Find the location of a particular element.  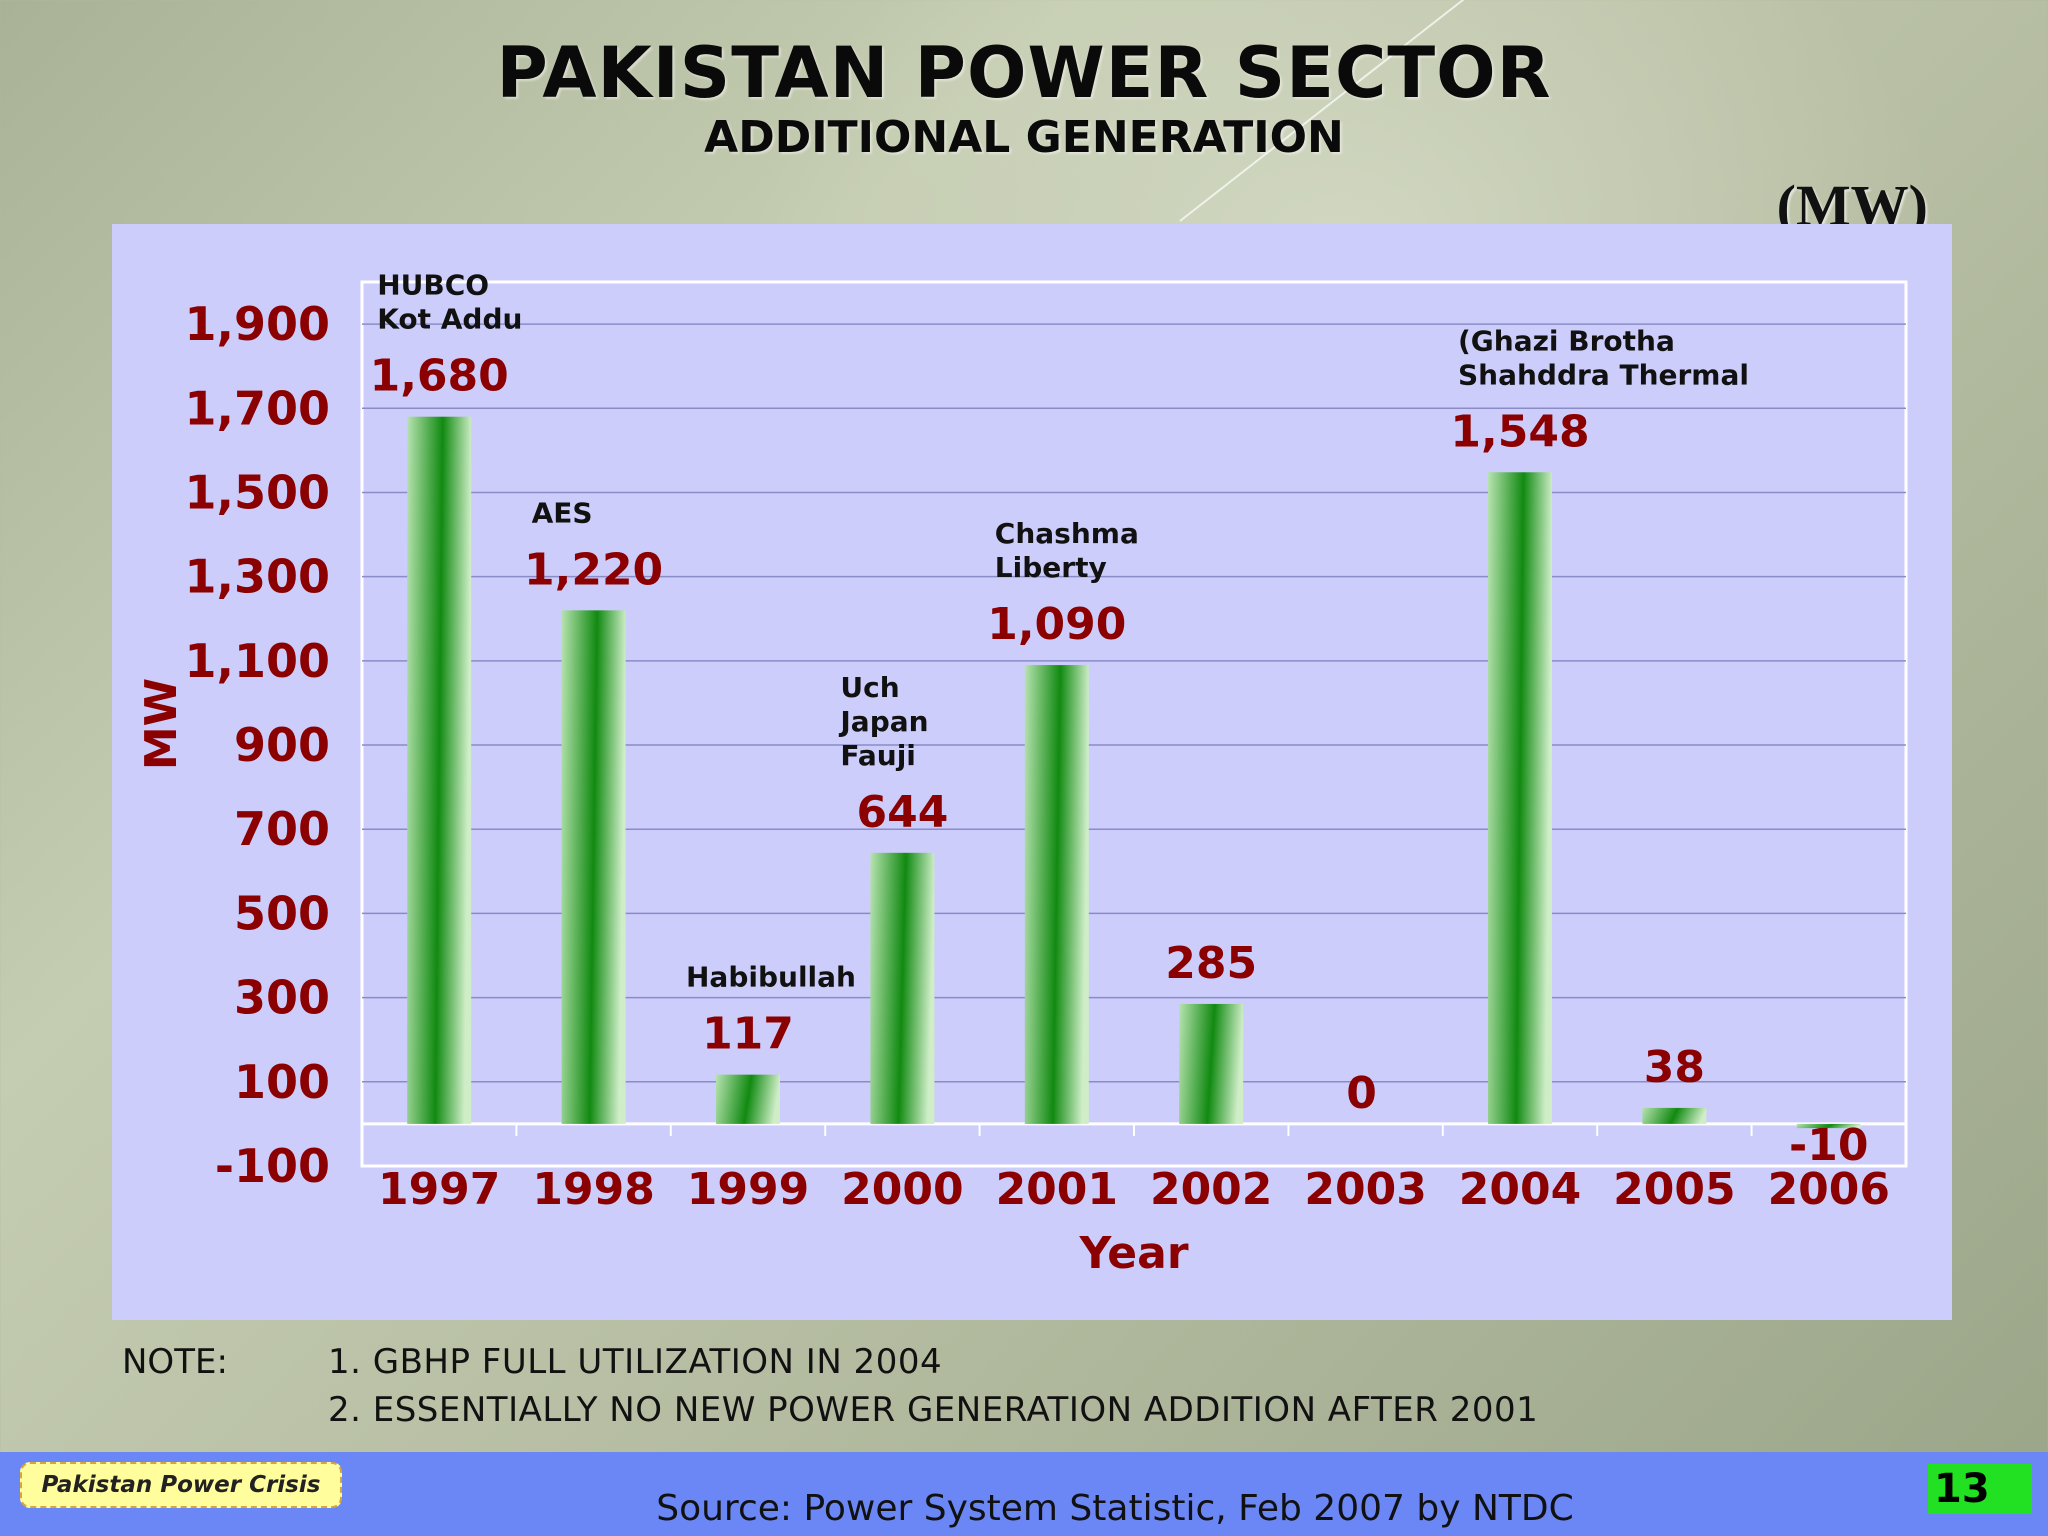

x-tick-label-2001: 2001 is located at coordinates (1057, 1189).